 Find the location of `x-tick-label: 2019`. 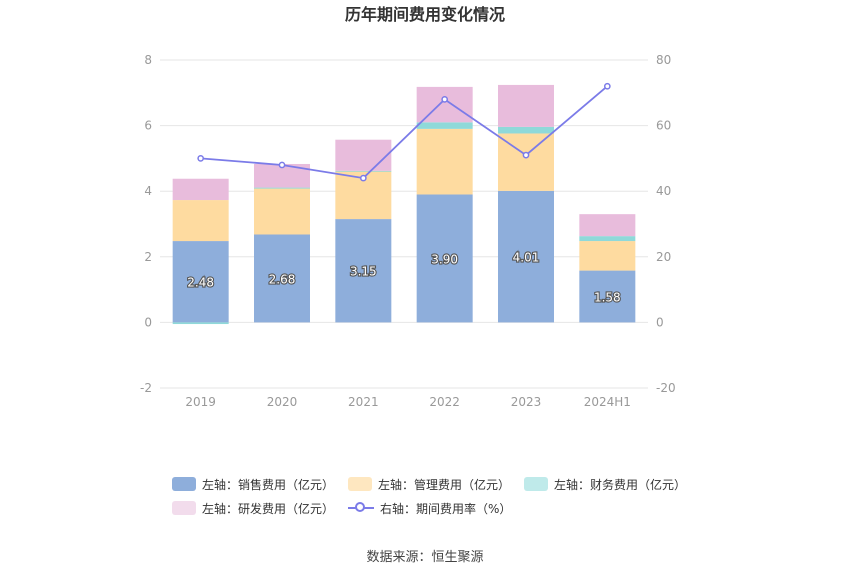

x-tick-label: 2019 is located at coordinates (200, 402).